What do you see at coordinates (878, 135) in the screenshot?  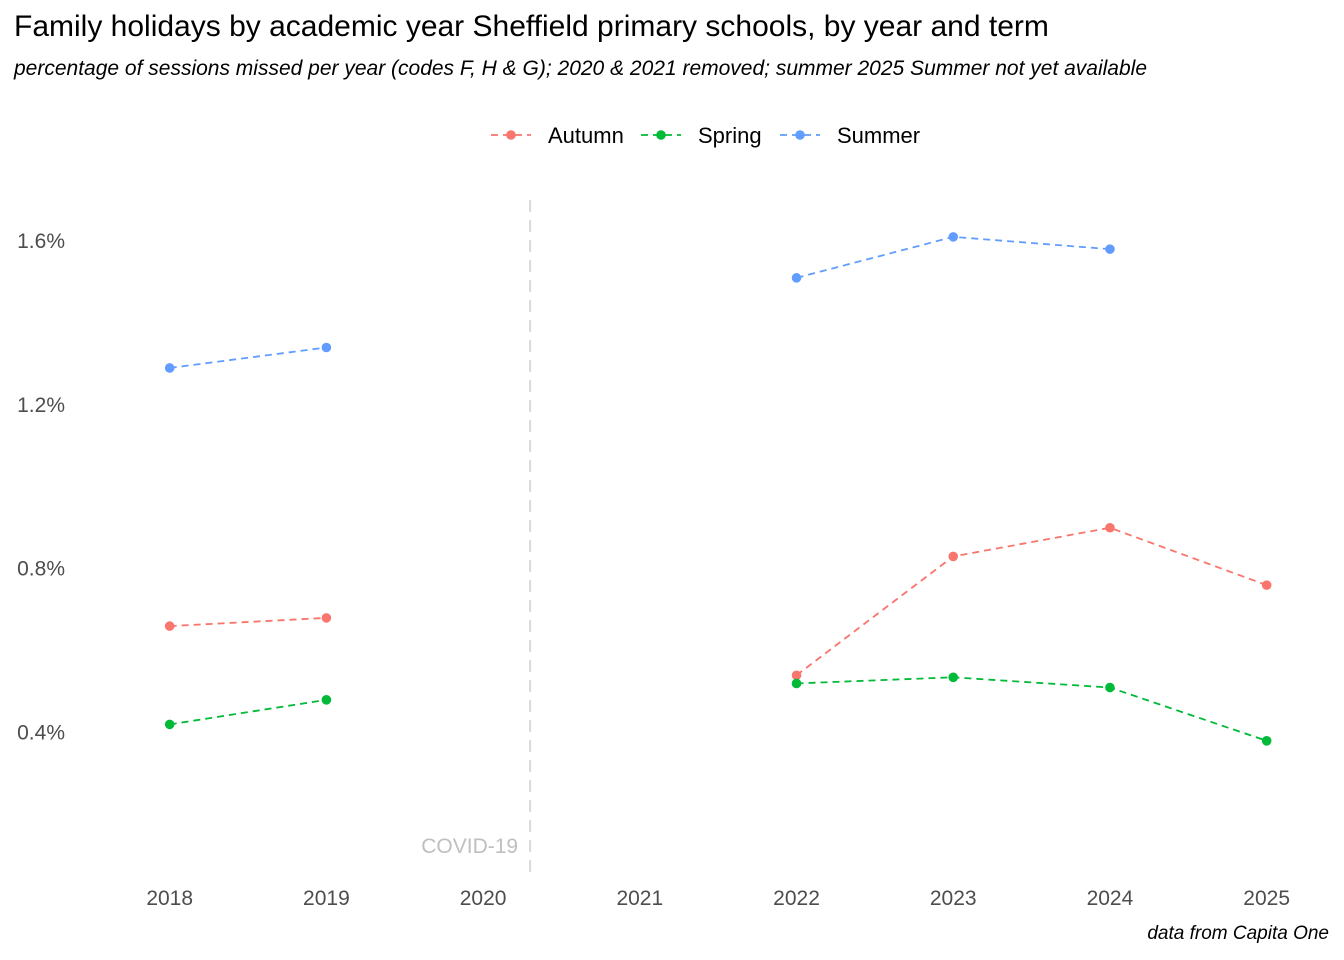 I see `legend-label-summer: Summer` at bounding box center [878, 135].